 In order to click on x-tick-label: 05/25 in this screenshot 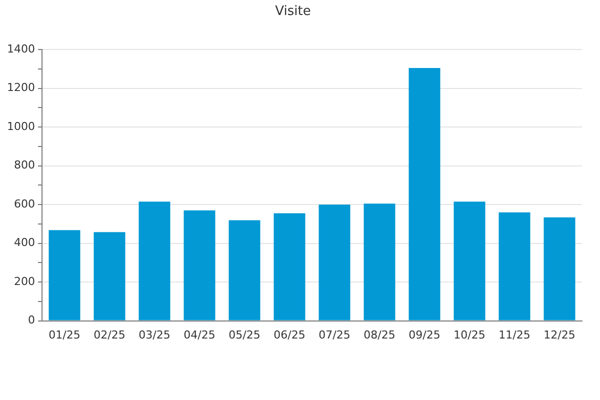, I will do `click(244, 335)`.